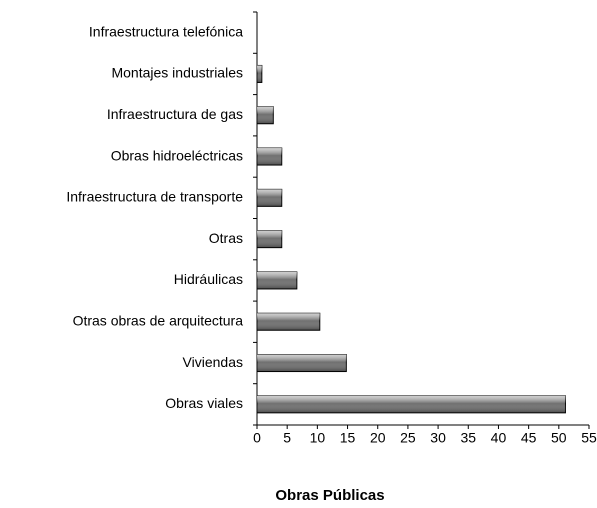 Image resolution: width=597 pixels, height=508 pixels. Describe the element at coordinates (408, 438) in the screenshot. I see `x-tick-label: 25` at that location.